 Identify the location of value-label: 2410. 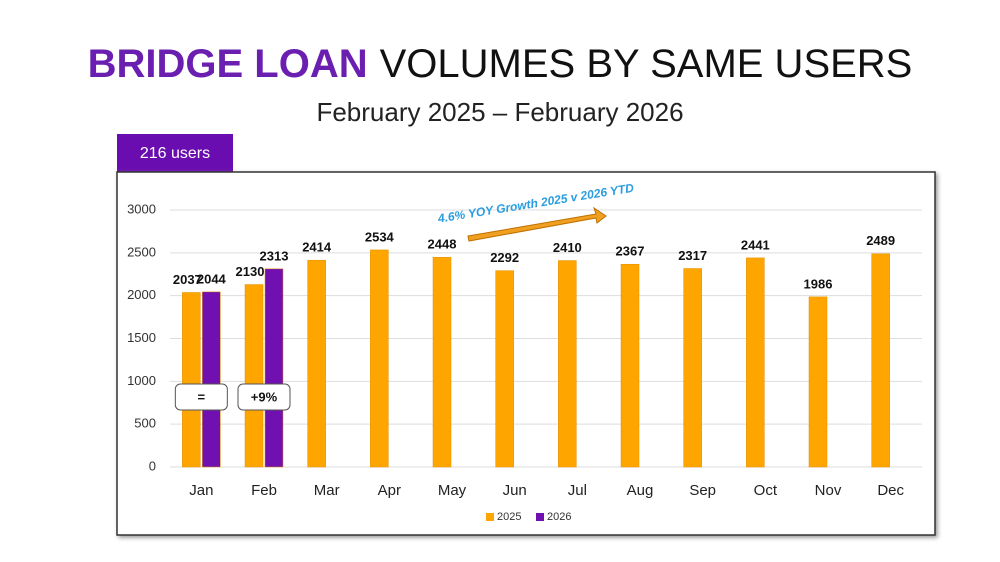
(567, 247).